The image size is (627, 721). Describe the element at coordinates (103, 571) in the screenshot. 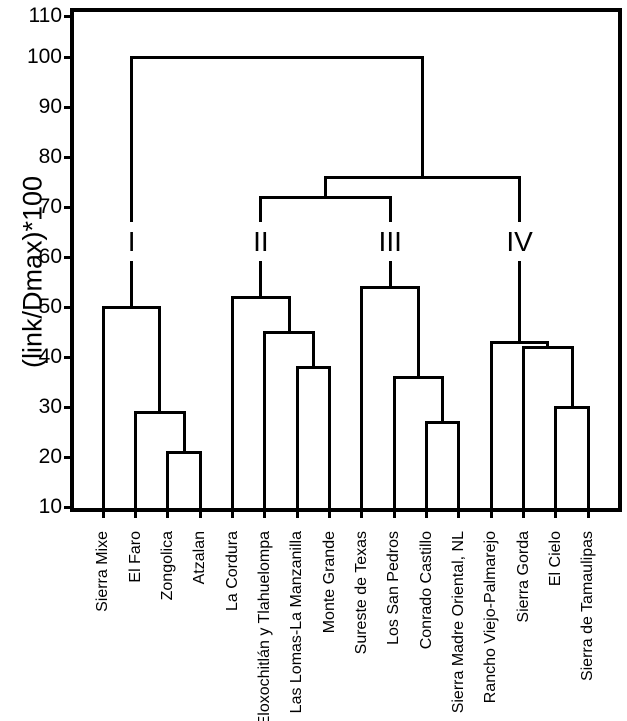

I see `x-tick-label-text: Sierra Mixe` at that location.